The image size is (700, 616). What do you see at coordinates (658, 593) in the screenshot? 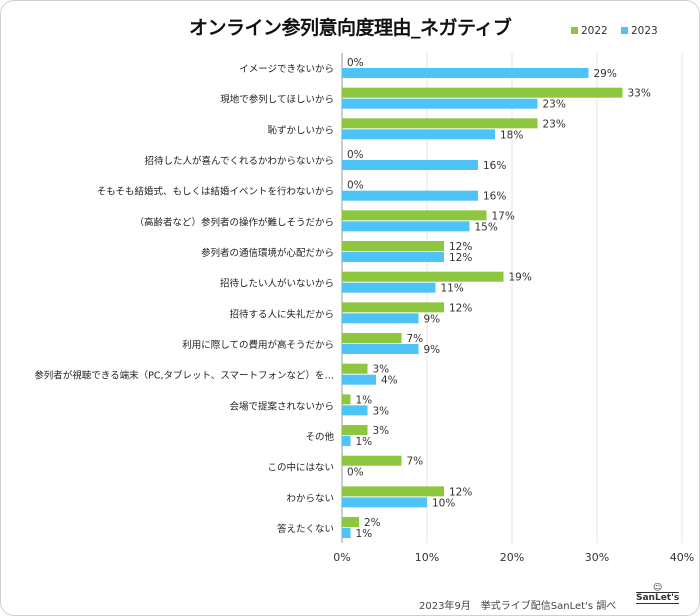
I see `sanlets-logo: ☺ SanLet's` at bounding box center [658, 593].